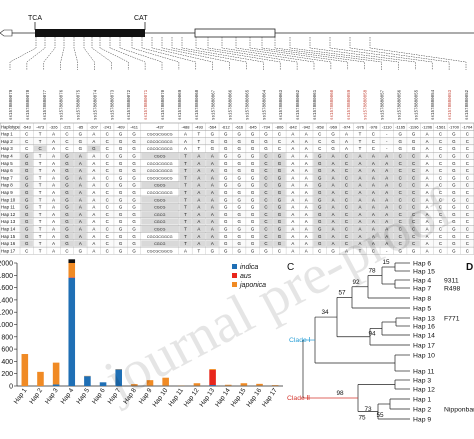 The image size is (474, 439). What do you see at coordinates (372, 271) in the screenshot?
I see `tree-bootstrap-label: 78` at bounding box center [372, 271].